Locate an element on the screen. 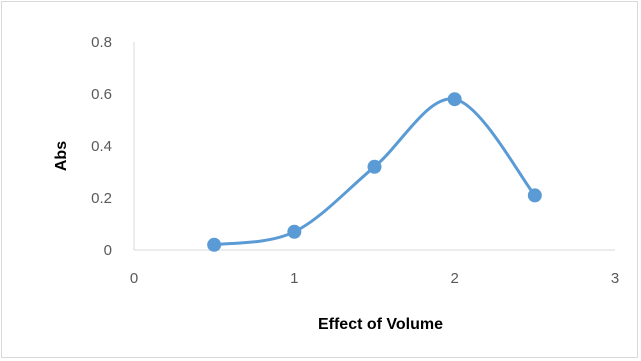 The height and width of the screenshot is (361, 641). y-axis-ticks: 0 0.2 0.4 0.6 0.8 is located at coordinates (101, 146).